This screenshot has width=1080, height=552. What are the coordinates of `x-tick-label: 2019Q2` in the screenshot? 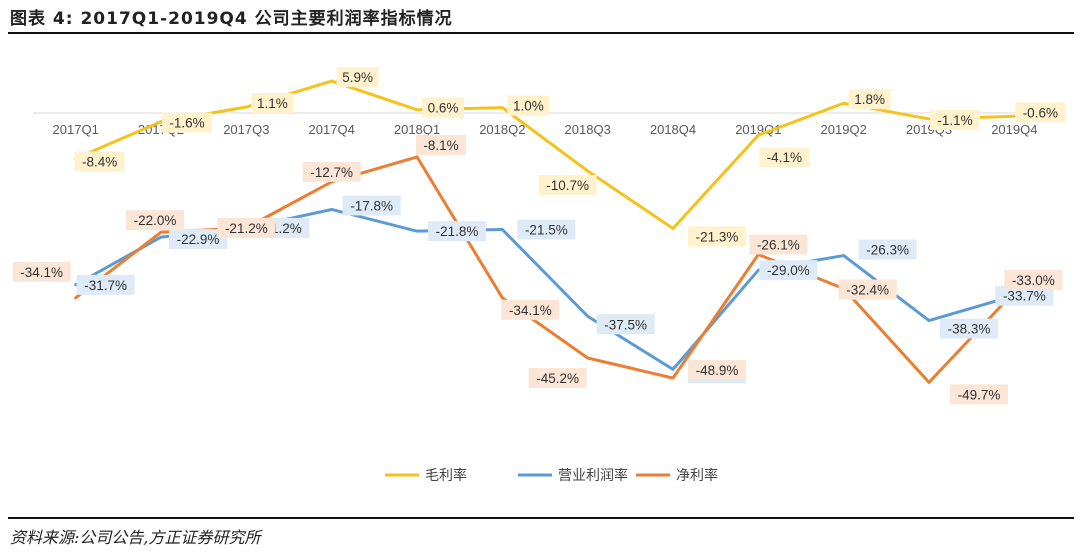 It's located at (844, 129).